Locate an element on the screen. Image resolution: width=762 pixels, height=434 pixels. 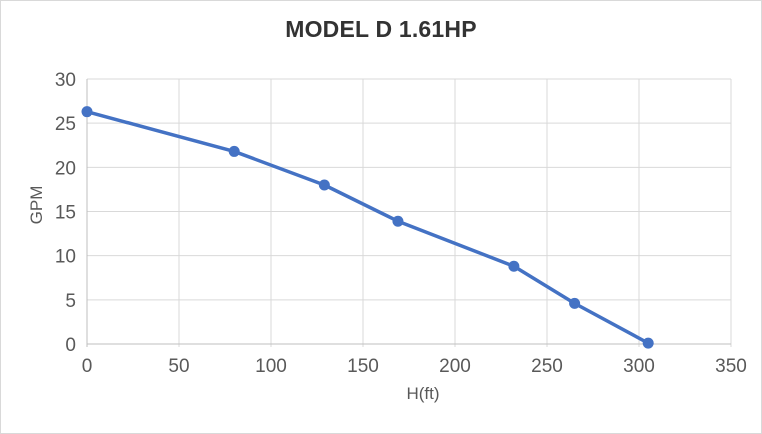
x-tick-label: 350 is located at coordinates (731, 366).